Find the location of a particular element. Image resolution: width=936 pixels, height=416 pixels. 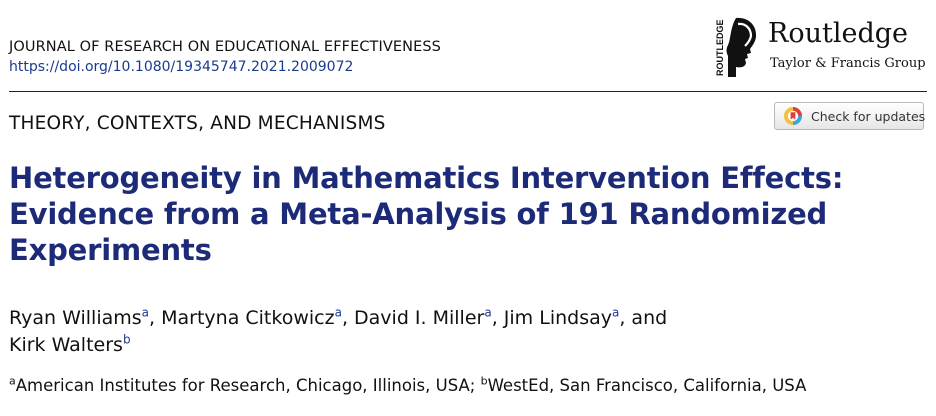

routledge-head-logo-icon: ROUTLEDGE is located at coordinates (736, 47).